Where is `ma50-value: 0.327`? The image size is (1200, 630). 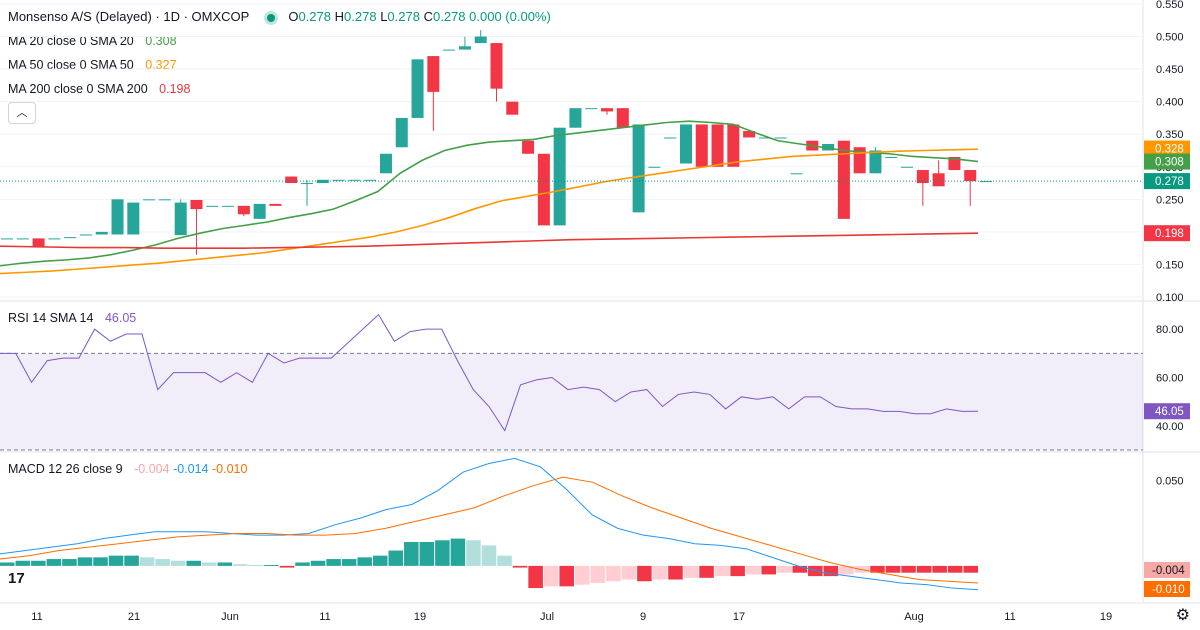
ma50-value: 0.327 is located at coordinates (161, 65).